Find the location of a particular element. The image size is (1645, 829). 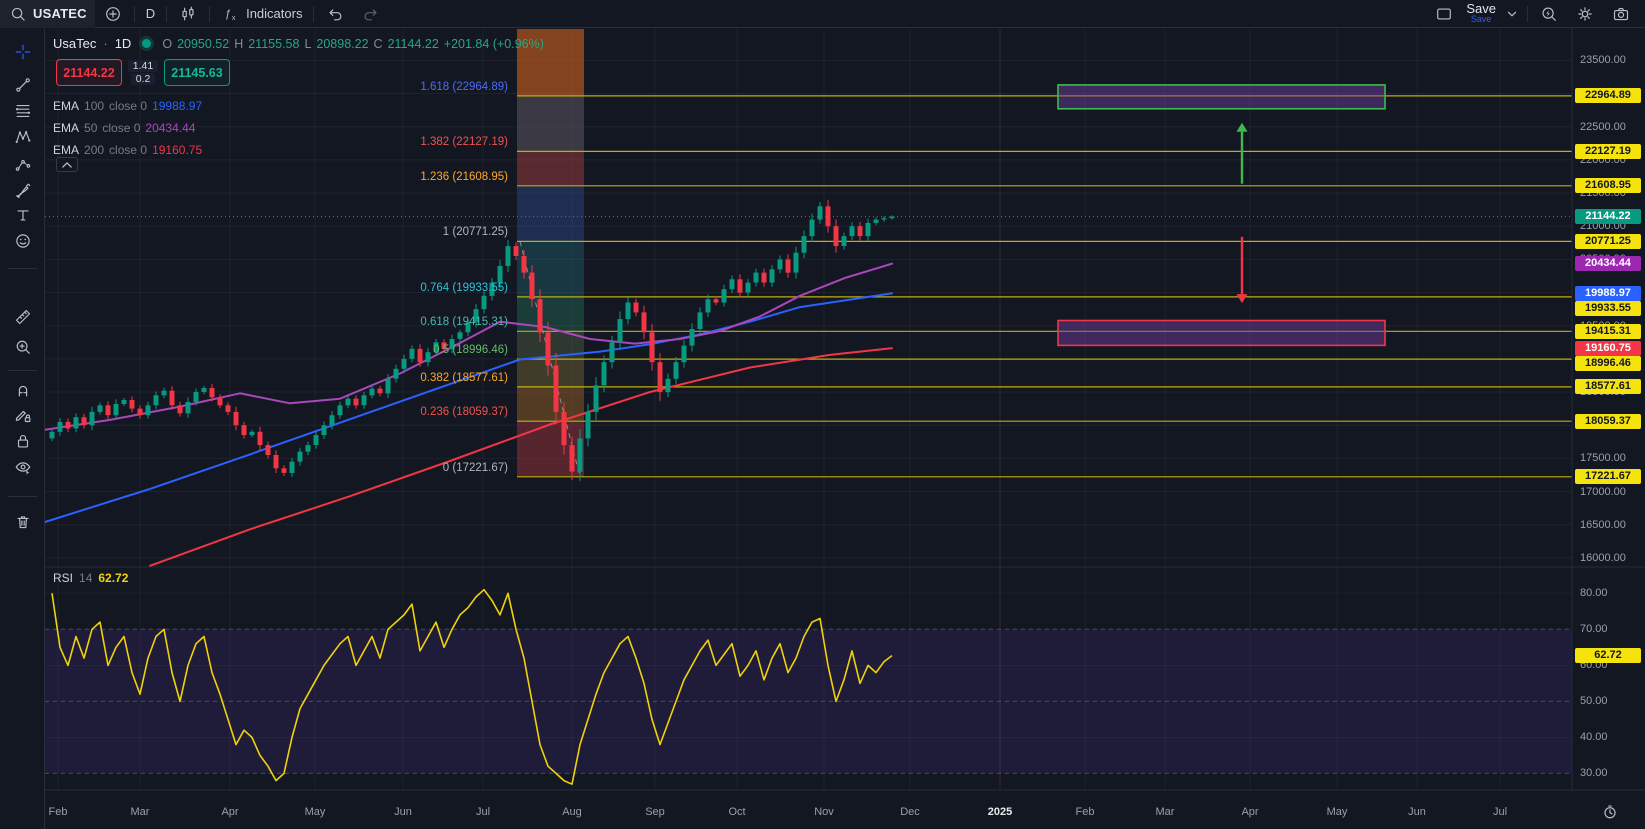

trend-line-icon is located at coordinates (23, 85).